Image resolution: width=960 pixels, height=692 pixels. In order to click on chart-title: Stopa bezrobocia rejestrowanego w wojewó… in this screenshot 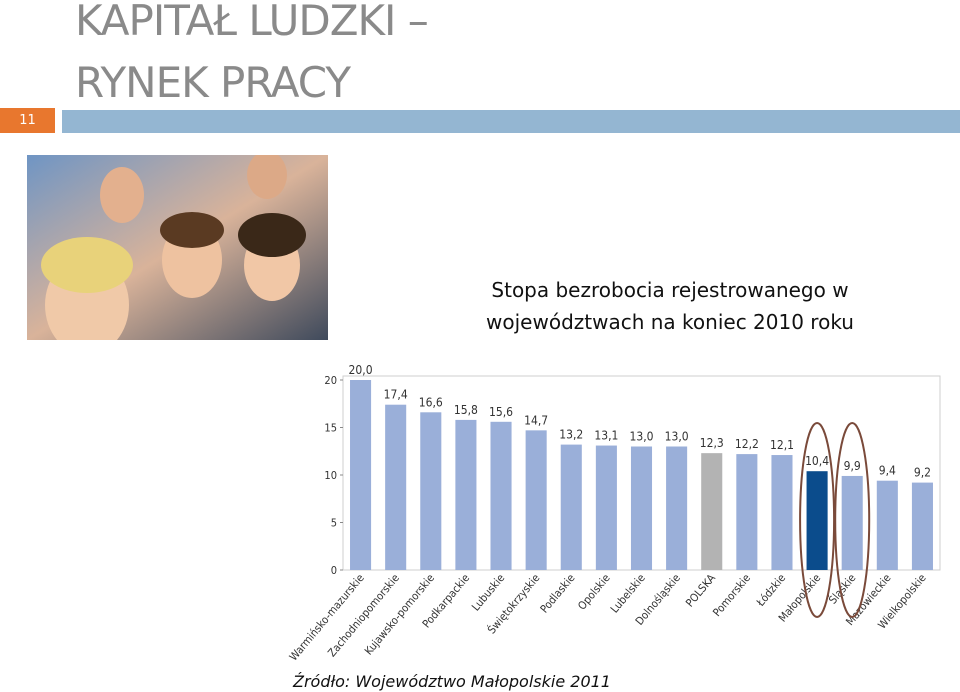, I will do `click(670, 306)`.